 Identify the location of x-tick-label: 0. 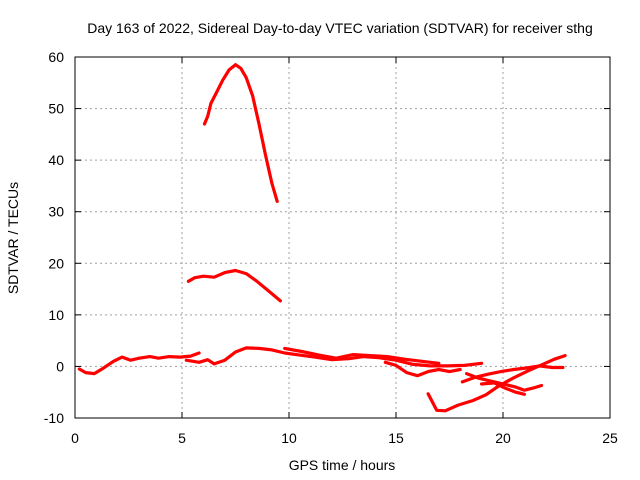
(75, 438).